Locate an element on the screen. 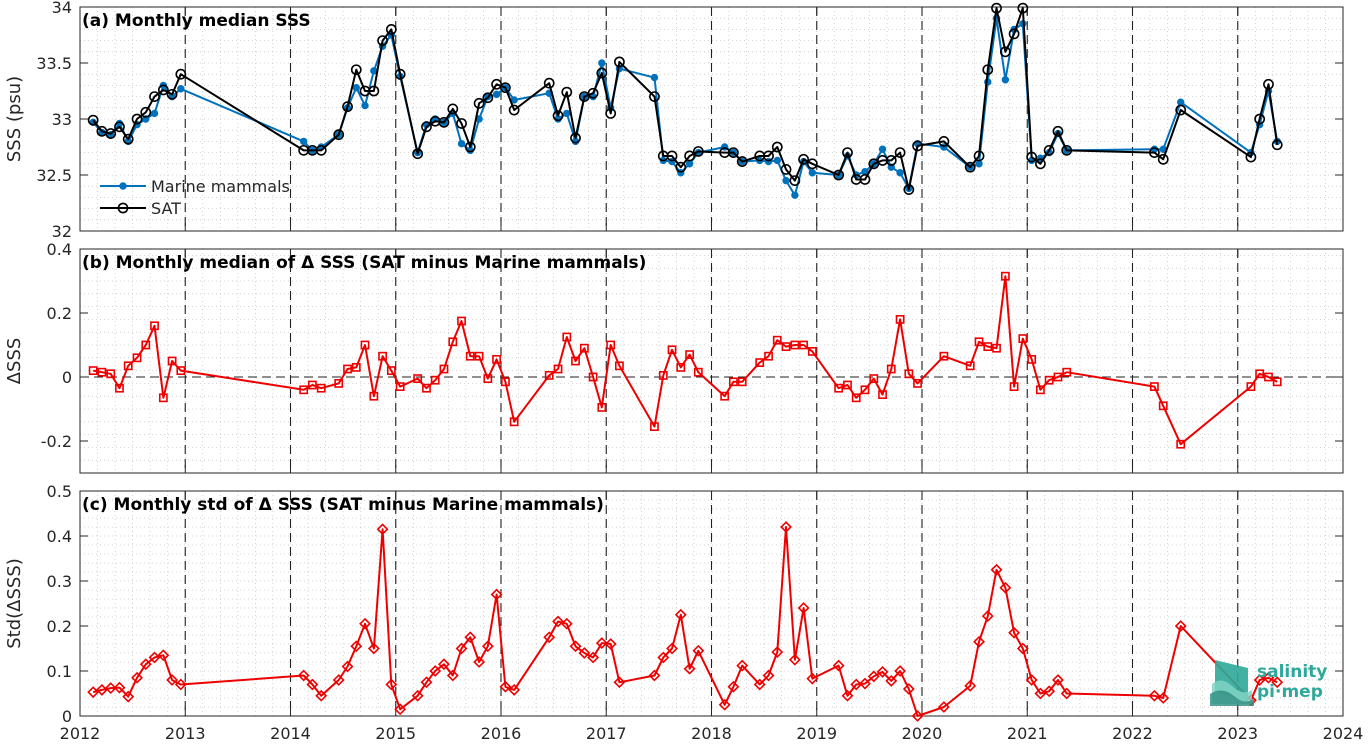 The width and height of the screenshot is (1368, 745). x-tick-label: 2024 is located at coordinates (1343, 733).